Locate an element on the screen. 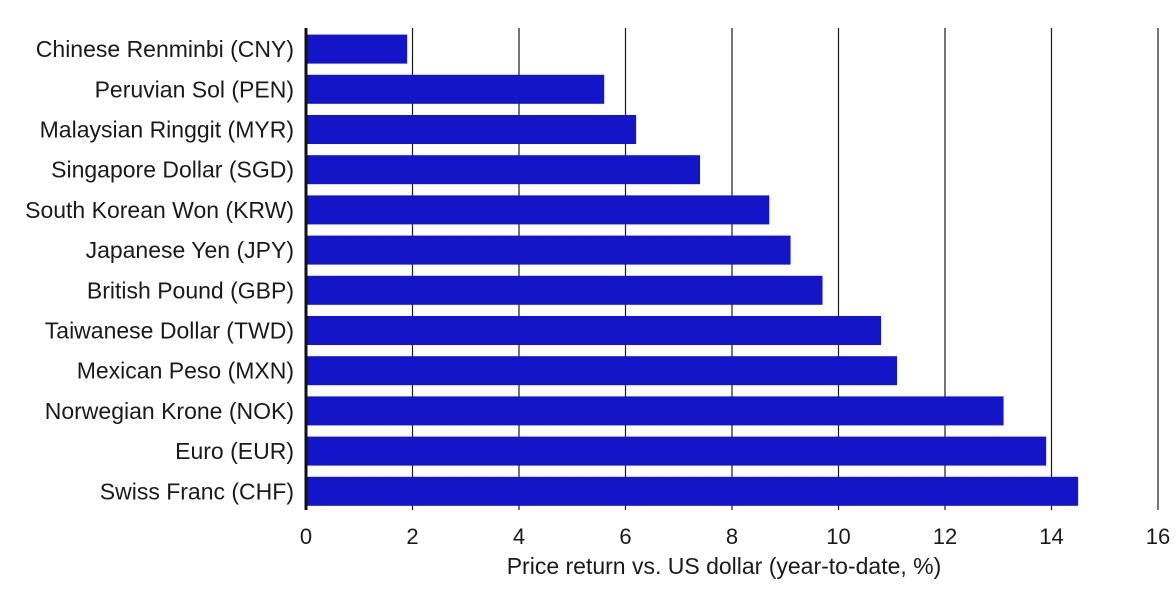 Image resolution: width=1176 pixels, height=611 pixels. tick-label-14: 14 is located at coordinates (1051, 536).